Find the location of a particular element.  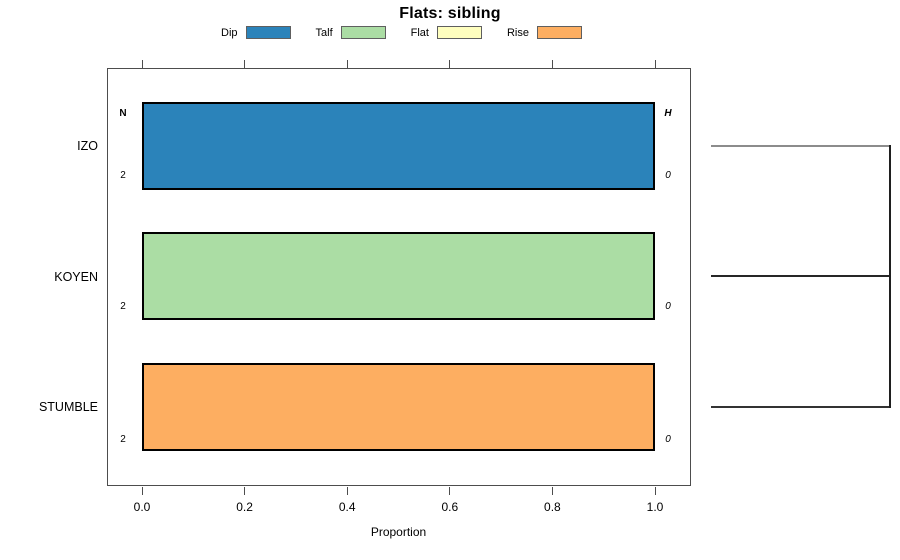

x-axis-title: Proportion is located at coordinates (398, 532).